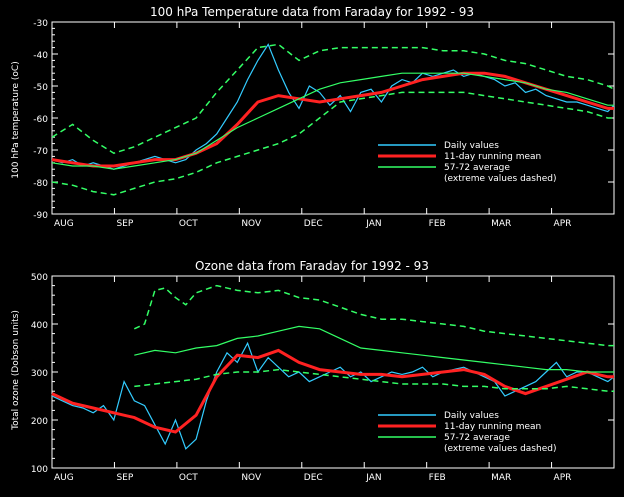 The image size is (624, 497). Describe the element at coordinates (40, 216) in the screenshot. I see `y-tick-label: -90` at that location.